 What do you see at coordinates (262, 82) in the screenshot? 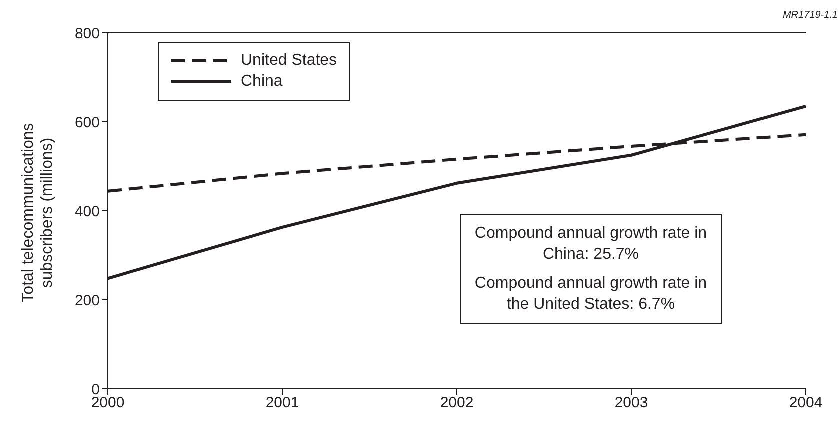
I see `legend-label: China` at bounding box center [262, 82].